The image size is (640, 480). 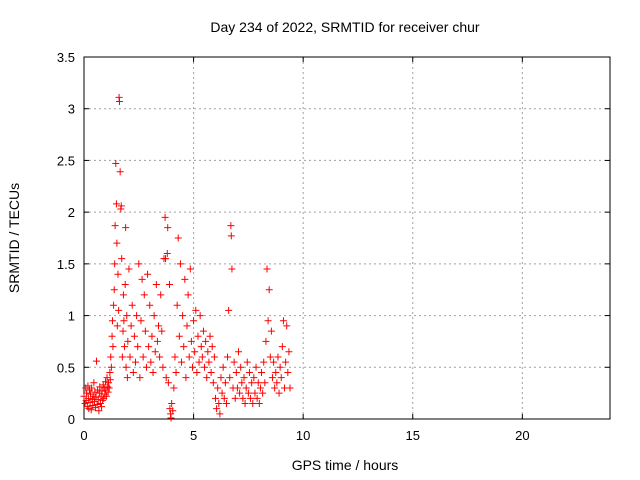 What do you see at coordinates (66, 160) in the screenshot?
I see `y-tick-label: 2.5` at bounding box center [66, 160].